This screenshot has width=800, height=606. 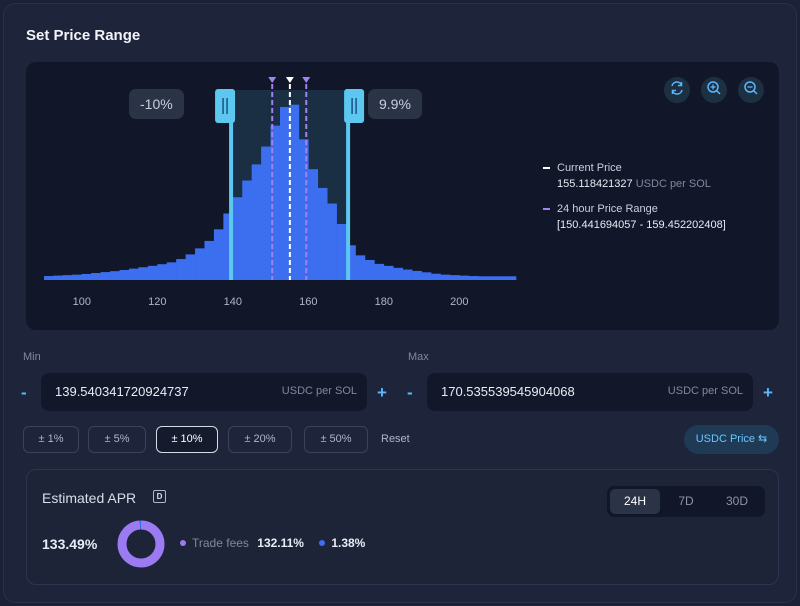 I want to click on min-percent-badge: -10%, so click(x=156, y=104).